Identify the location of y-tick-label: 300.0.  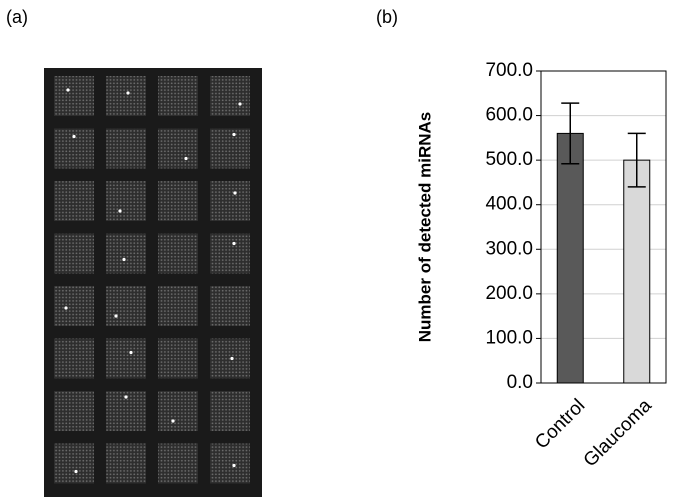
(509, 248).